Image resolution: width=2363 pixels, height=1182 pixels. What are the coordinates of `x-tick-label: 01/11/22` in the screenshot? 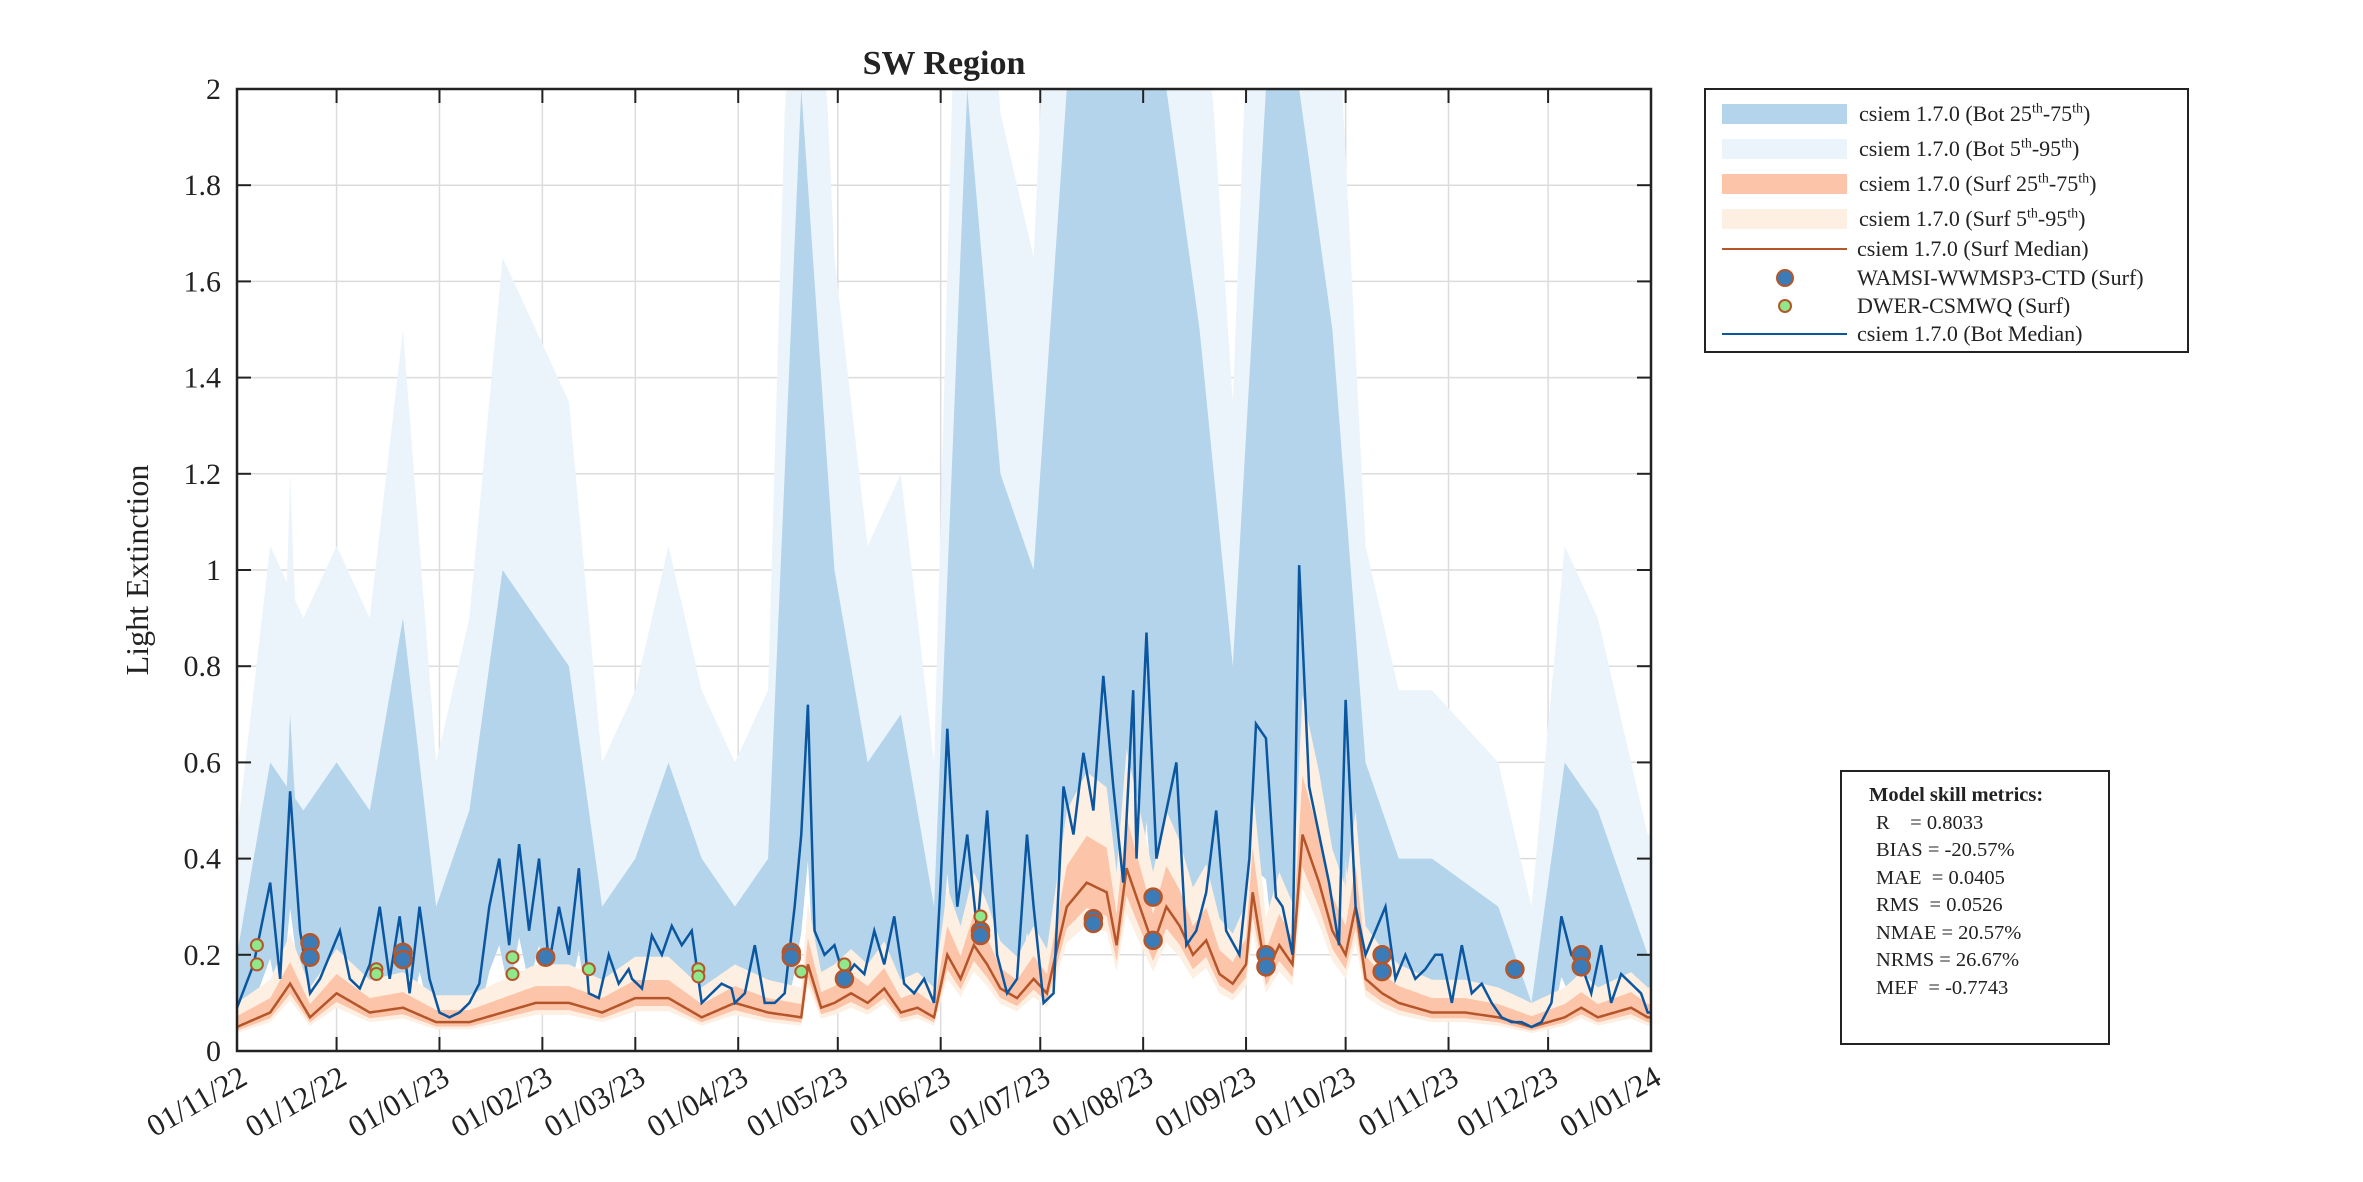 It's located at (197, 1101).